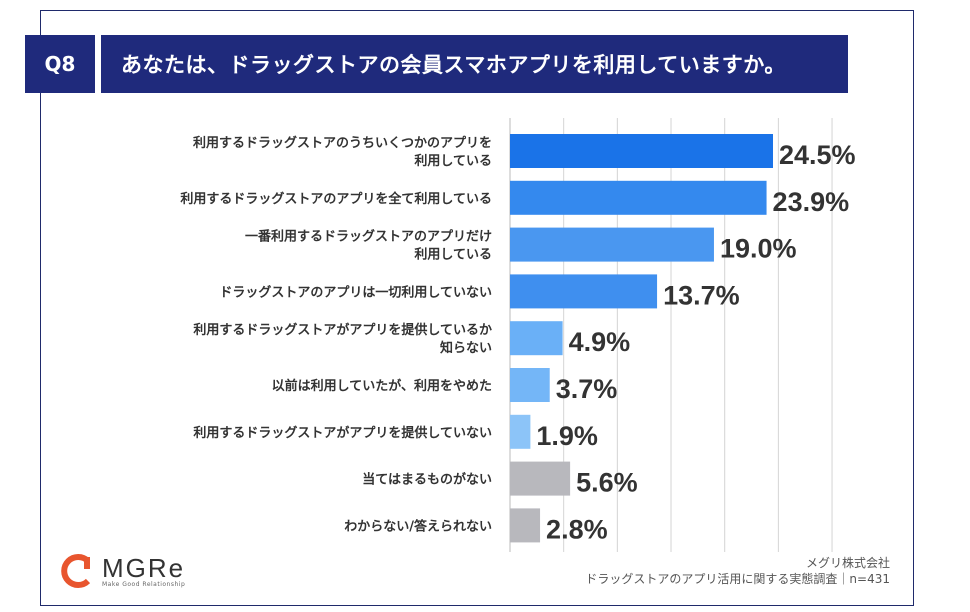 The width and height of the screenshot is (970, 612). Describe the element at coordinates (60, 64) in the screenshot. I see `question-number: Q8` at that location.